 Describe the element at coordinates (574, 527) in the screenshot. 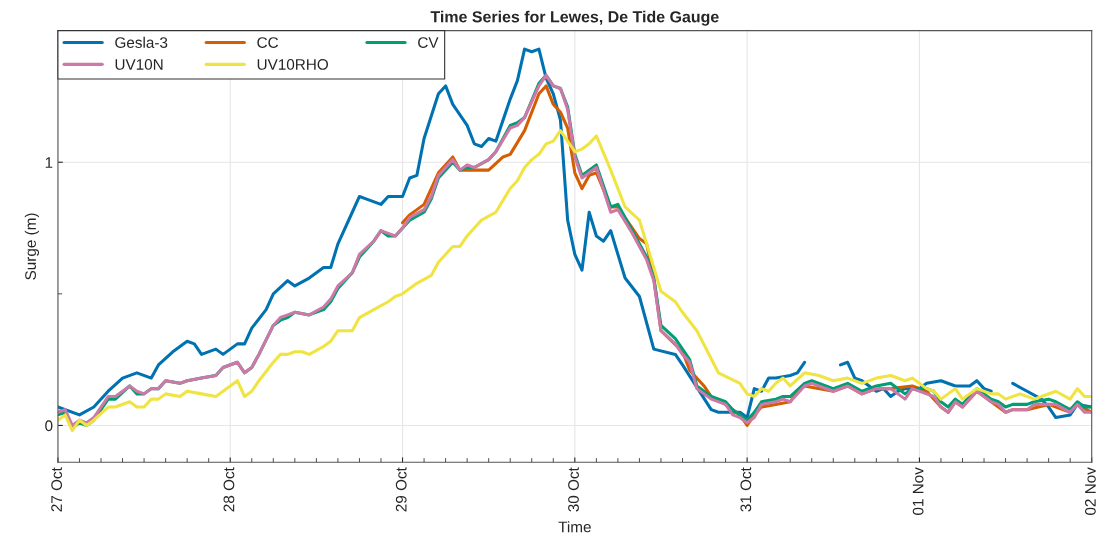

I see `x-axis-title: Time` at that location.